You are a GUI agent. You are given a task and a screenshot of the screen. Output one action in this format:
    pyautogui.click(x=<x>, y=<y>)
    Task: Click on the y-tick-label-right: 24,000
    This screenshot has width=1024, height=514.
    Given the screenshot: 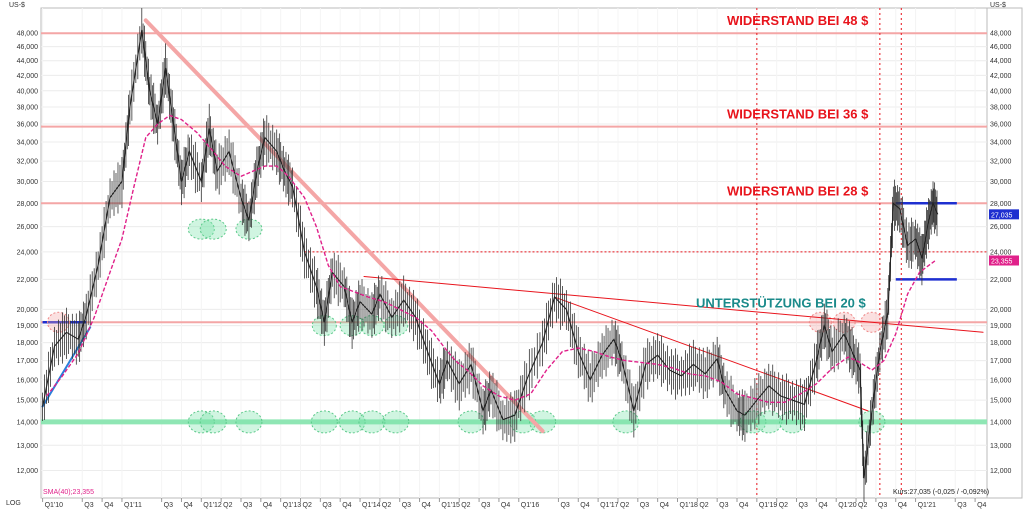 What is the action you would take?
    pyautogui.click(x=1001, y=252)
    